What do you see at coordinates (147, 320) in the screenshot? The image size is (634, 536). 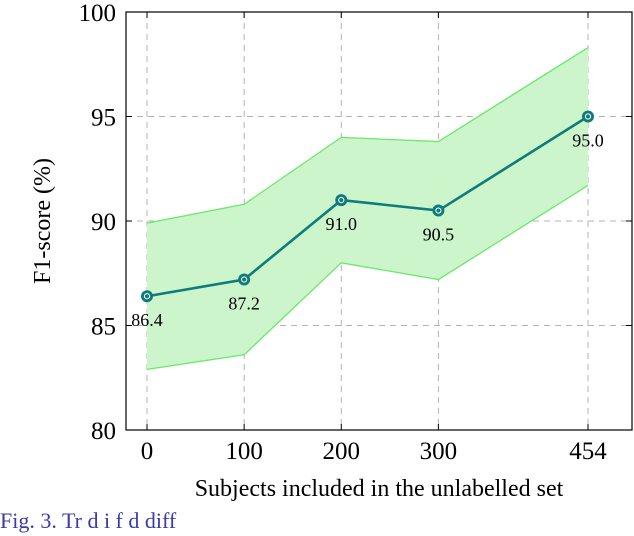 I see `data-label-0: 86.4` at bounding box center [147, 320].